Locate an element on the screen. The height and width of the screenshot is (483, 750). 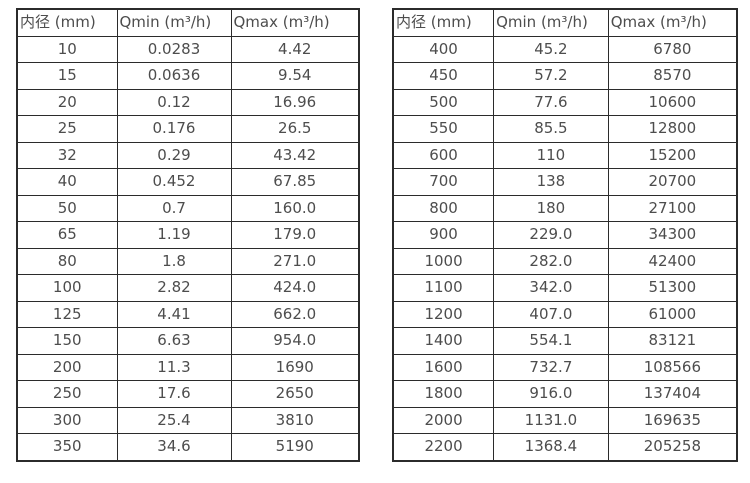
table-row: 400 45.2 6780 is located at coordinates (565, 49).